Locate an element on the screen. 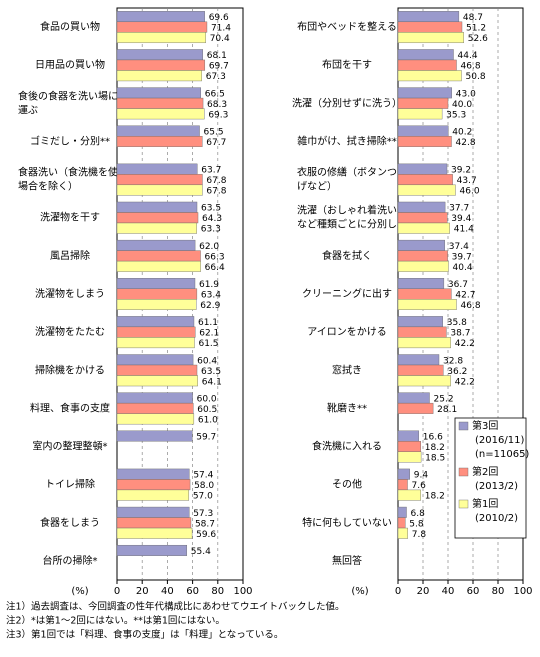 The image size is (540, 657). category-label: アイロンをかける is located at coordinates (347, 332).